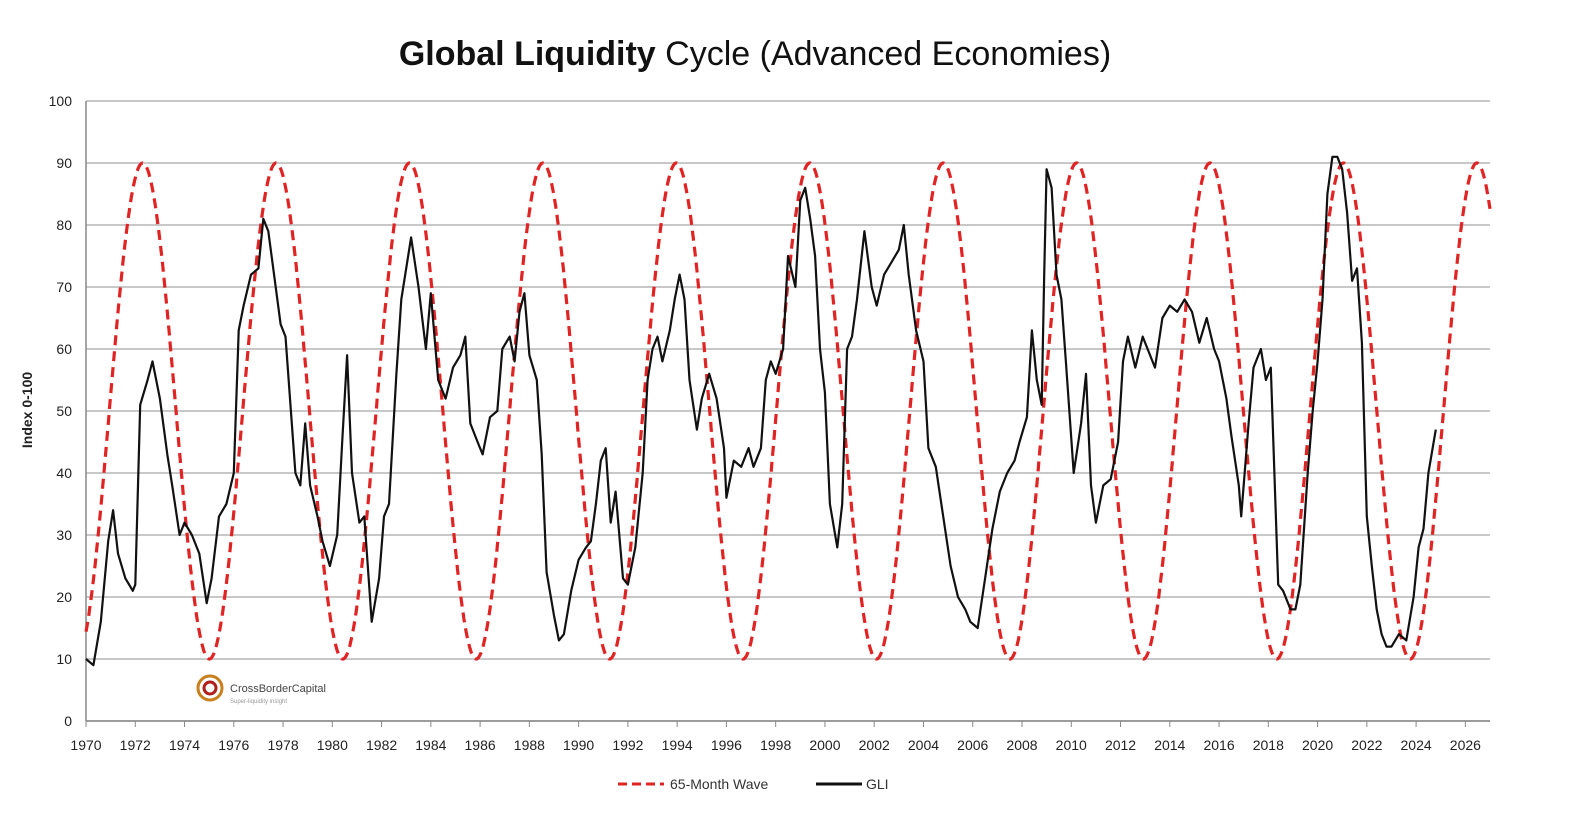 This screenshot has width=1580, height=814. Describe the element at coordinates (1465, 745) in the screenshot. I see `x-tick-label: 2026` at that location.